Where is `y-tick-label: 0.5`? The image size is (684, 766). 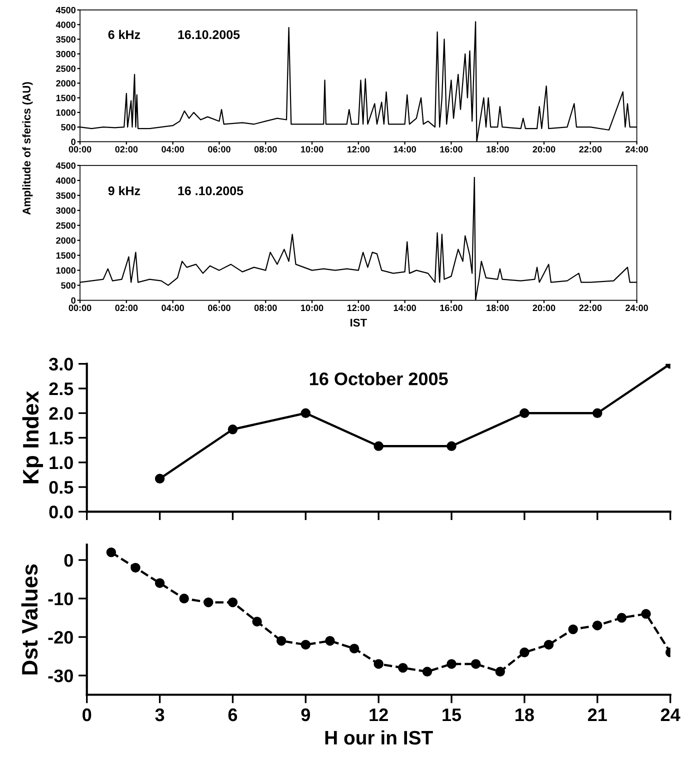 y-tick-label: 0.5 is located at coordinates (61, 487).